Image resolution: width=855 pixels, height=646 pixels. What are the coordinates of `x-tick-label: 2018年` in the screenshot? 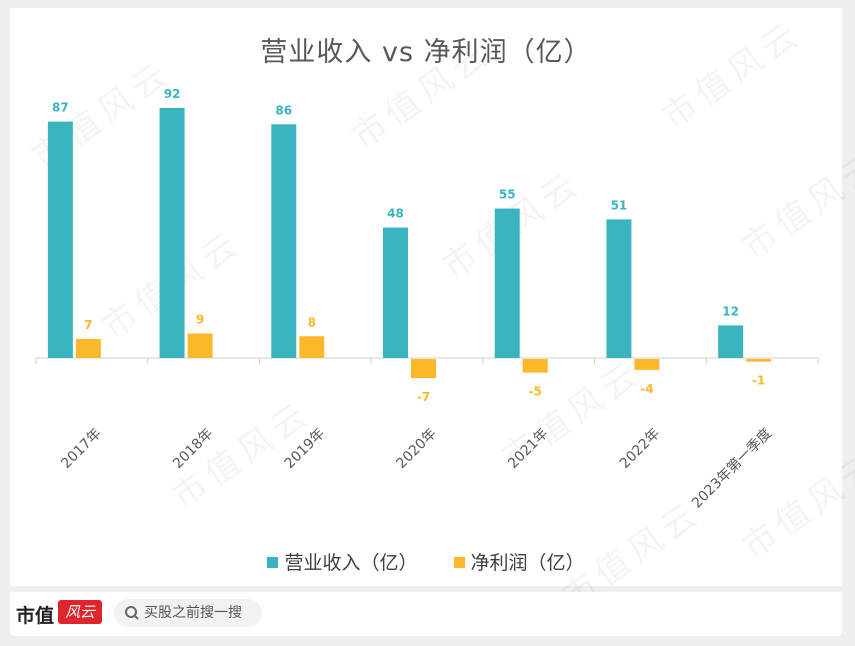 It's located at (193, 449).